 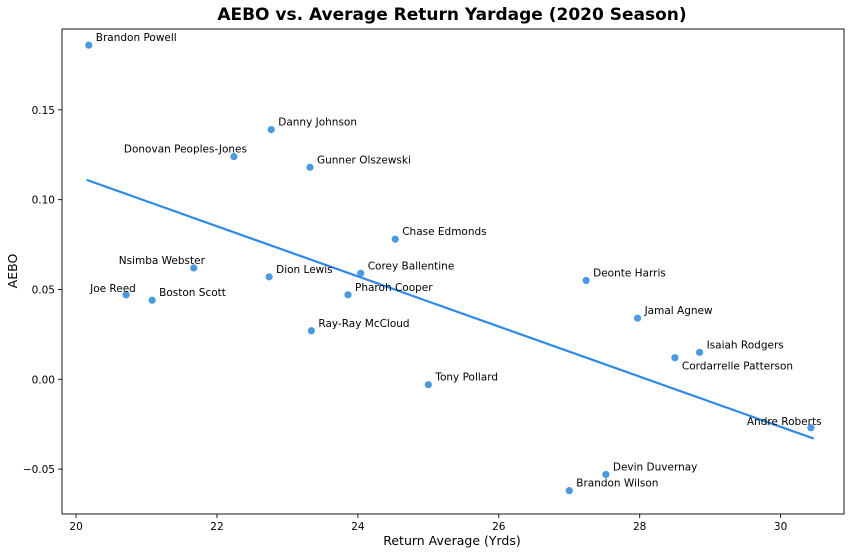 I want to click on x-axis-ticks: 20 22 24 26 28 30, so click(x=428, y=523).